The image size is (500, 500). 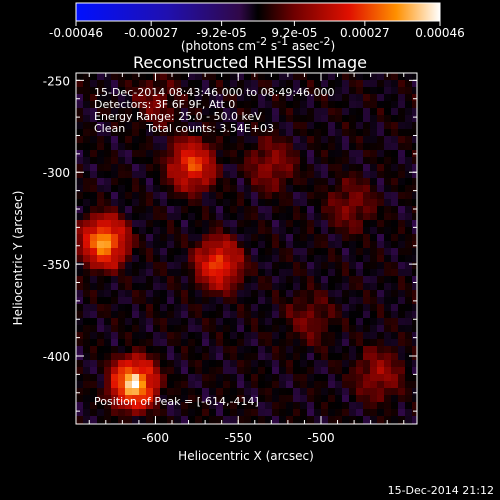 I want to click on annotation-time-range: 15-Dec-2014 08:43:46.000 to 08:49:46.000, so click(x=214, y=92).